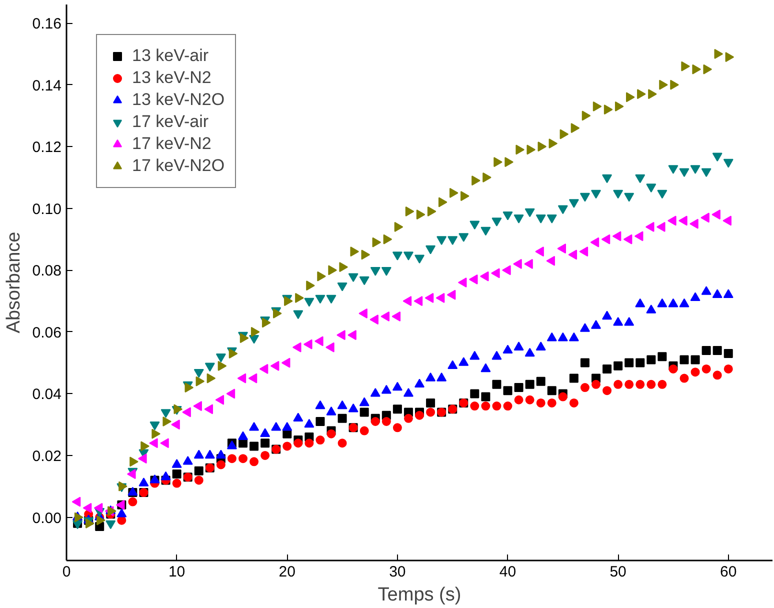 The height and width of the screenshot is (608, 774). I want to click on x-tick-label: 0, so click(66, 572).